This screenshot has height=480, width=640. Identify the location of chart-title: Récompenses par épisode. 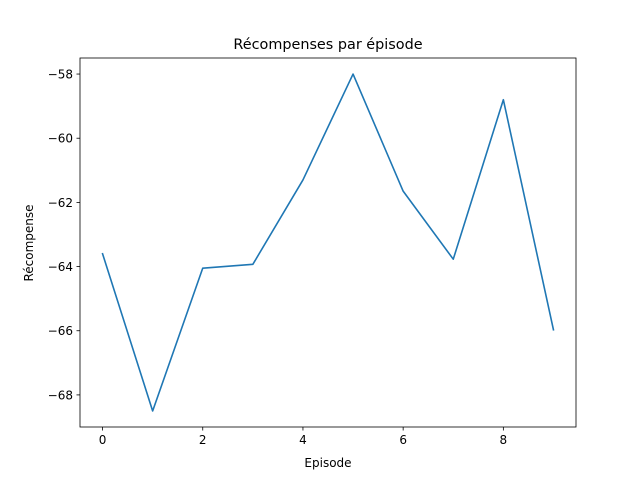
(327, 45).